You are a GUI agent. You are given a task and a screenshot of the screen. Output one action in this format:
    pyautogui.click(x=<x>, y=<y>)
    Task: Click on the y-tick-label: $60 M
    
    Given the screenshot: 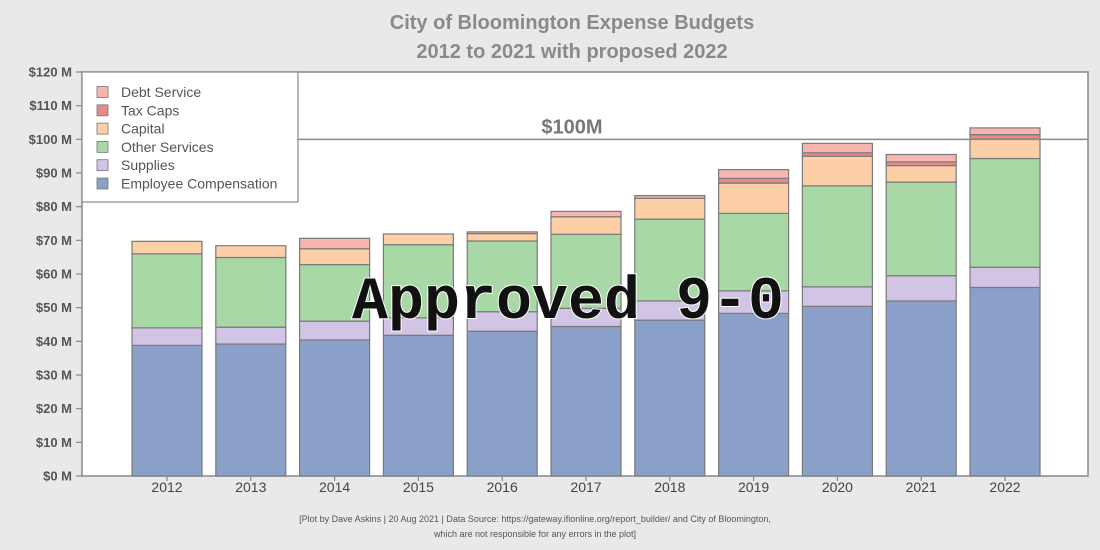 What is the action you would take?
    pyautogui.click(x=54, y=274)
    